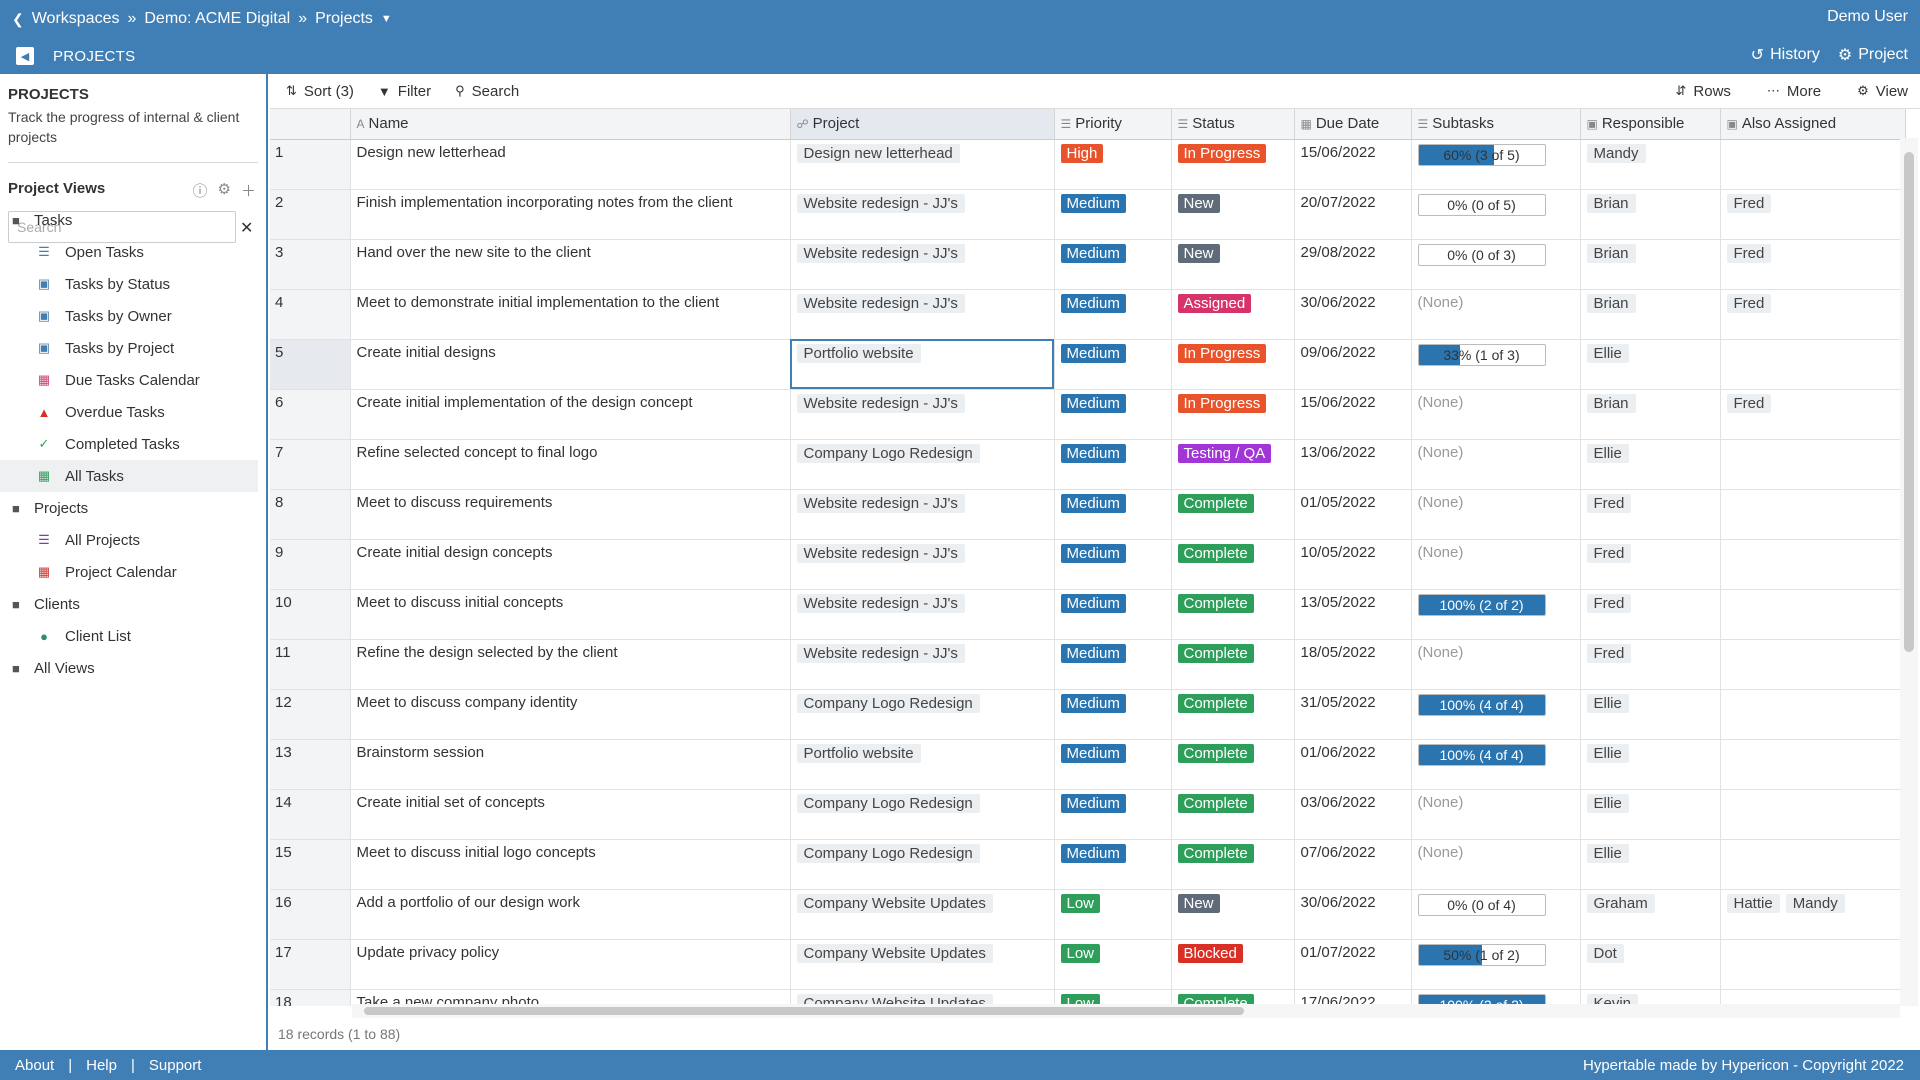  I want to click on row-number: 6, so click(310, 414).